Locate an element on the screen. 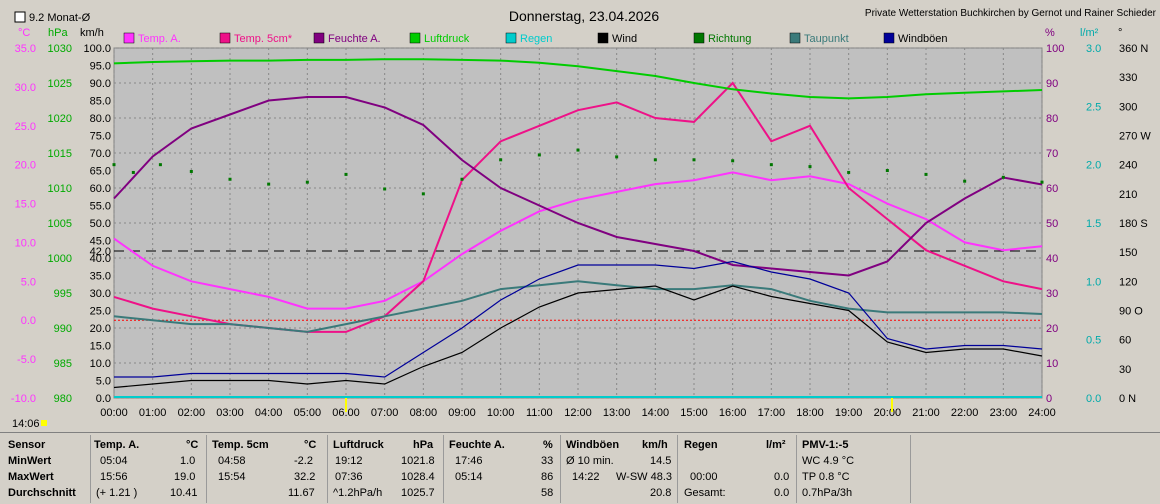  pressure-axis-tick: 1015 is located at coordinates (60, 154).